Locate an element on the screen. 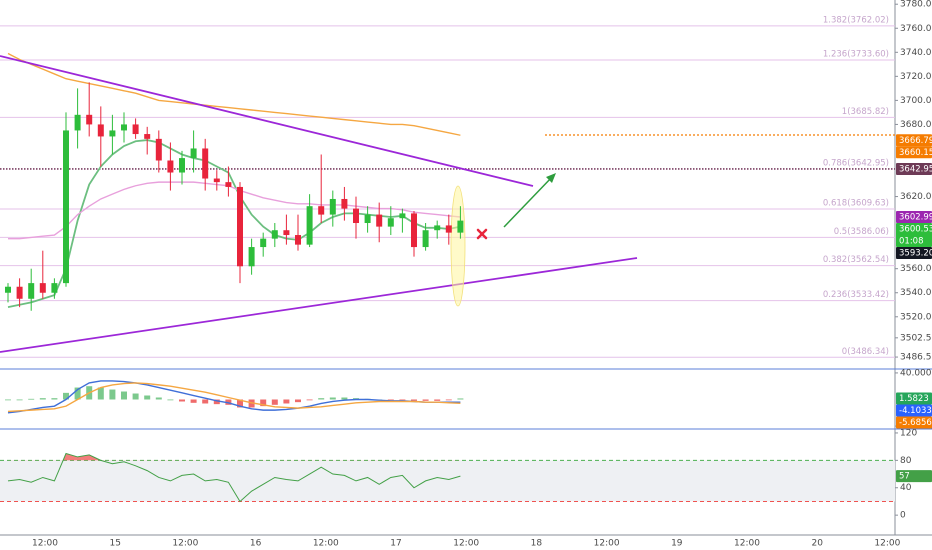 This screenshot has width=932, height=550. y-tick-label: 3560.00 is located at coordinates (916, 269).